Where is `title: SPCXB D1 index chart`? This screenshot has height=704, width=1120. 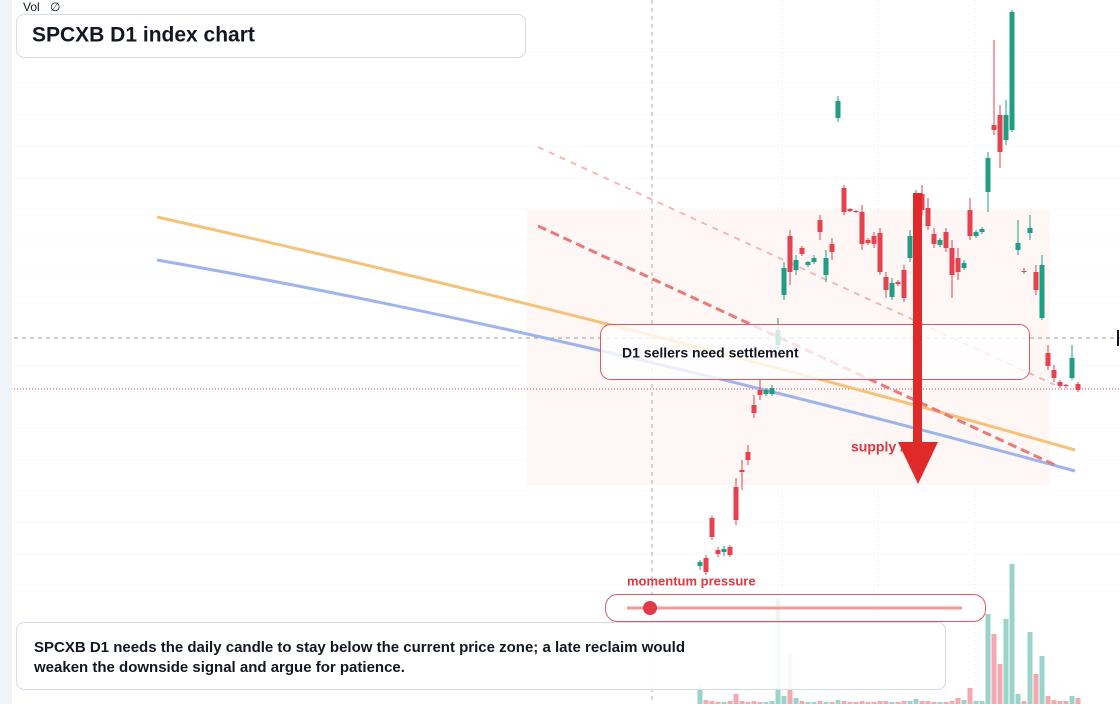
title: SPCXB D1 index chart is located at coordinates (143, 35).